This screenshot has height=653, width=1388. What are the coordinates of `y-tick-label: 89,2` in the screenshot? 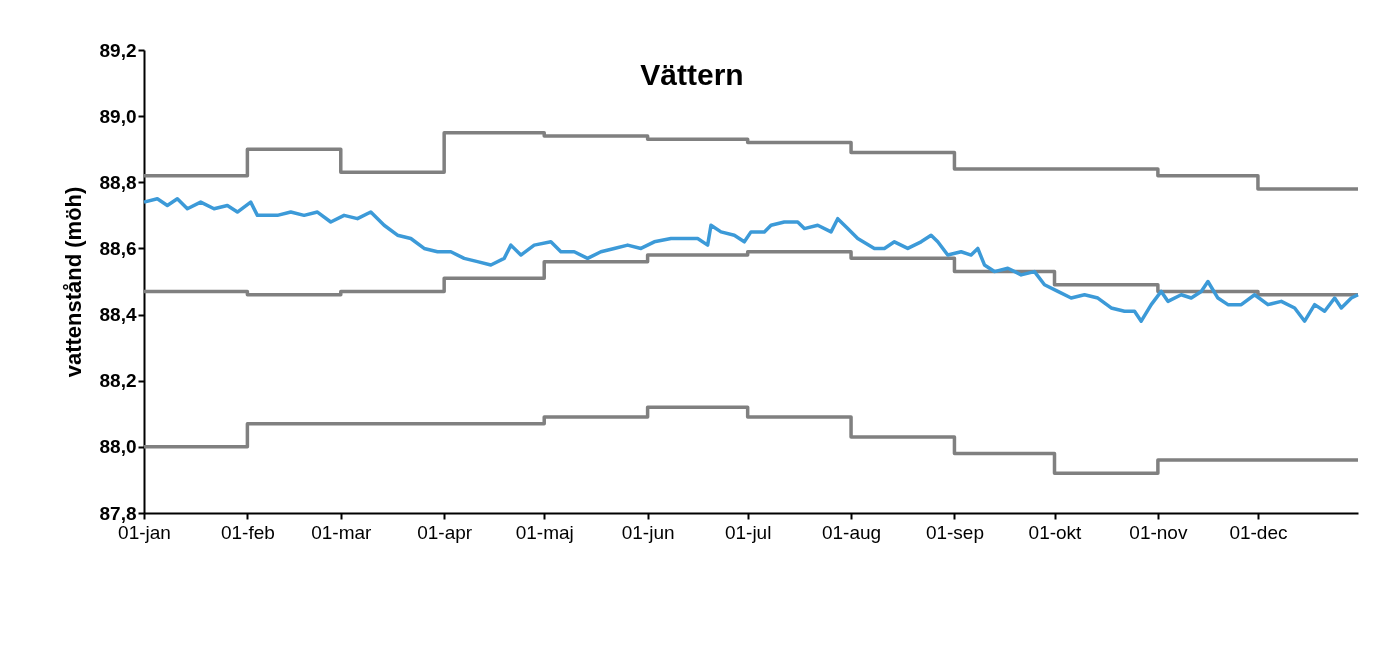 It's located at (118, 50).